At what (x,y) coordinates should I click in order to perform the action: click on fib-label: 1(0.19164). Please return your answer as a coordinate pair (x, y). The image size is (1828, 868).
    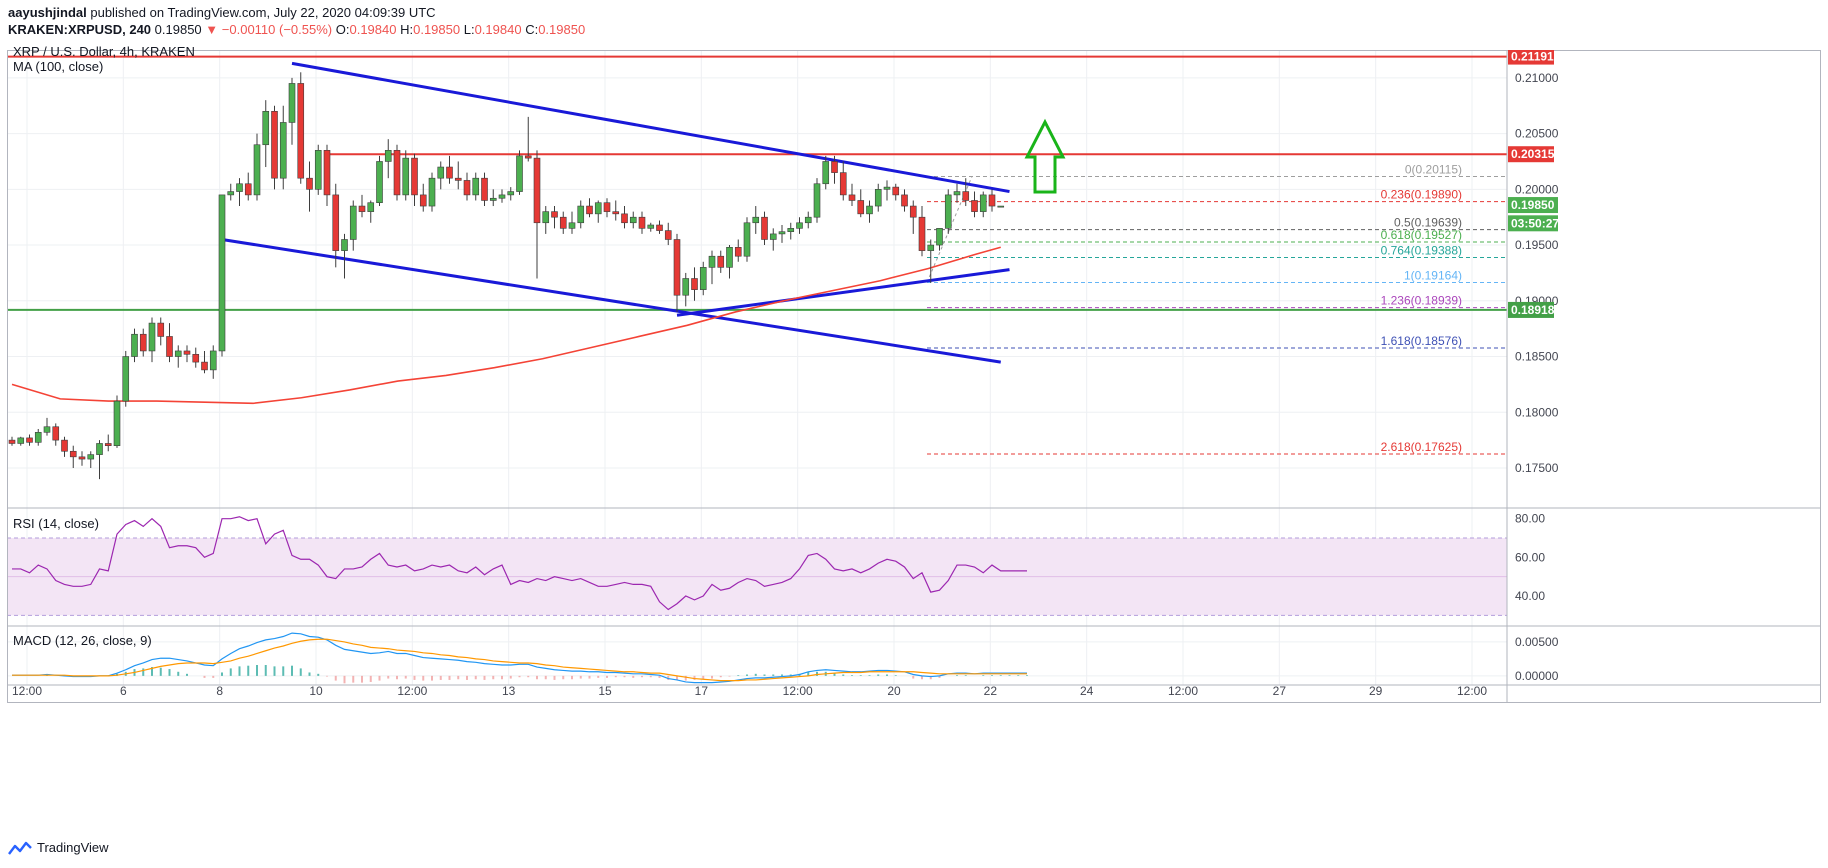
    Looking at the image, I should click on (1433, 276).